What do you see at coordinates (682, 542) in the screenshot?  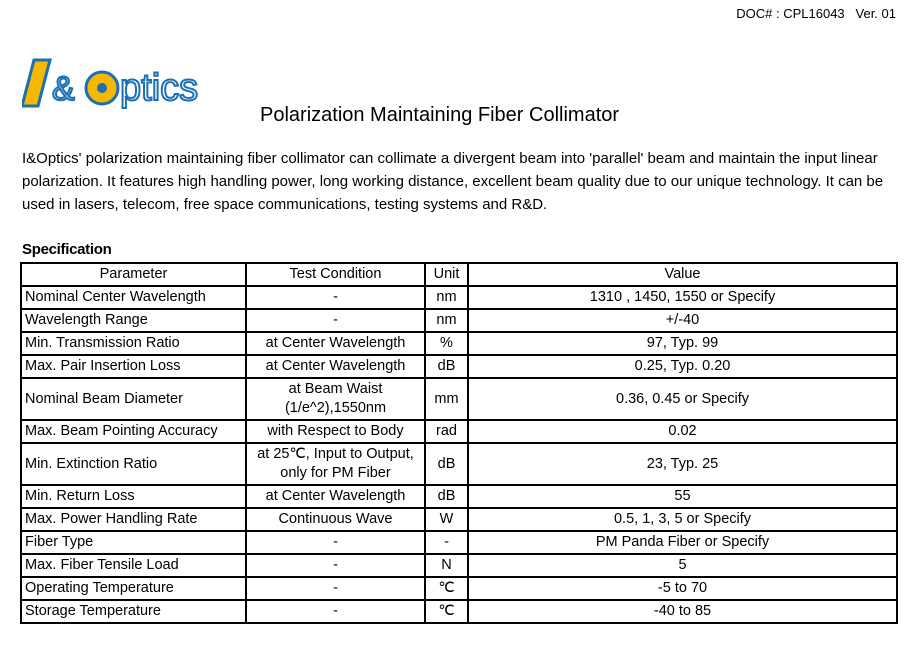 I see `cell-value: PM Panda Fiber or Specify` at bounding box center [682, 542].